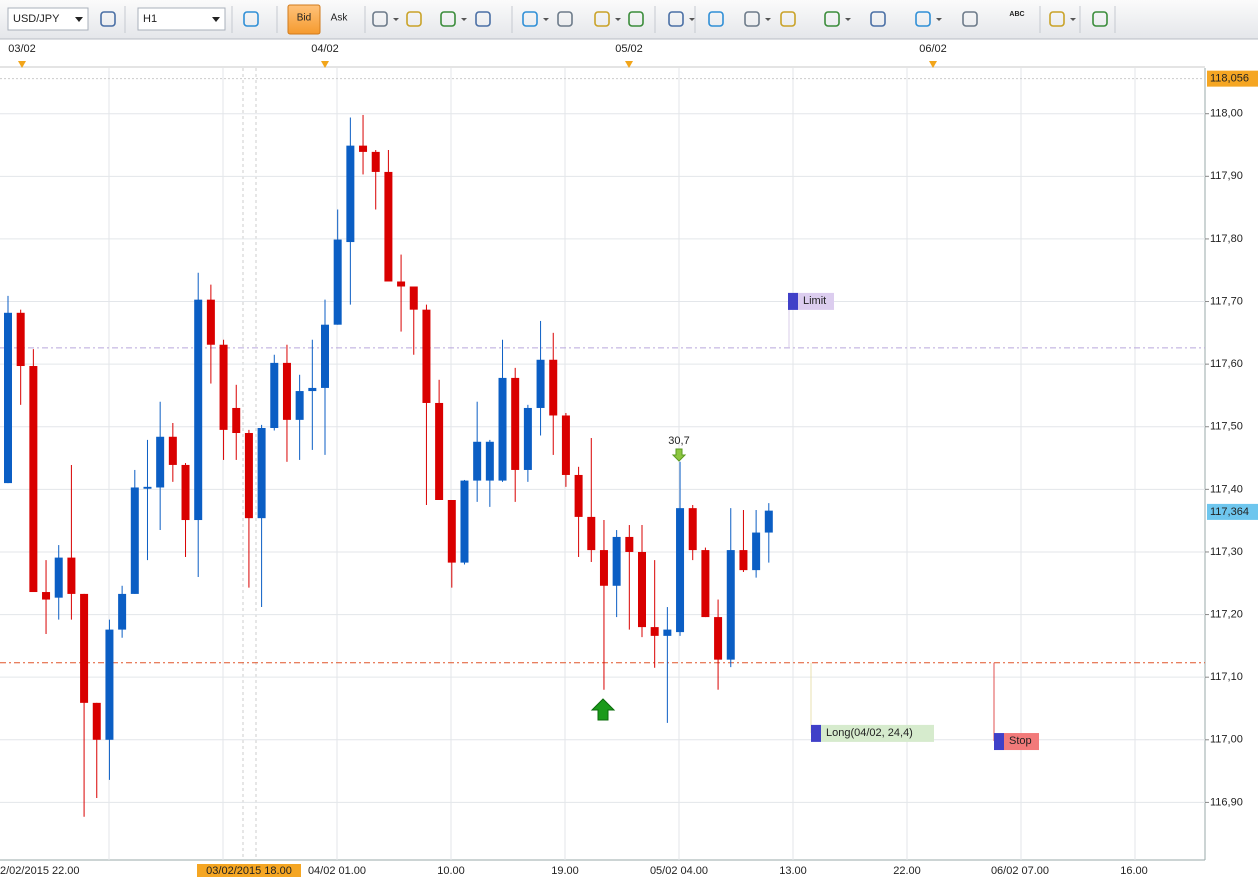 This screenshot has height=877, width=1258. I want to click on position-bg, so click(877, 733).